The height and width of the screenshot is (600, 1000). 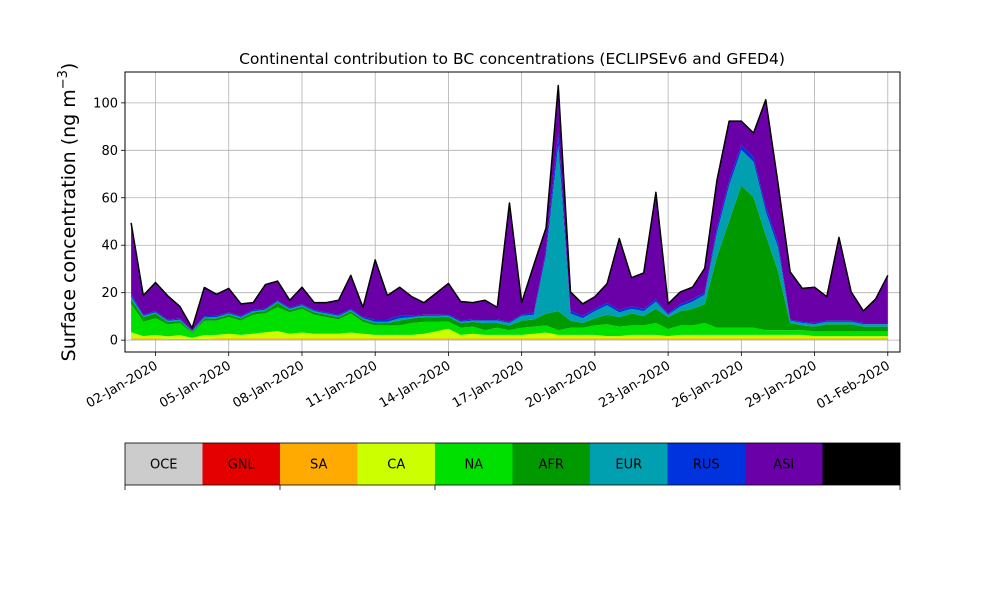 I want to click on legend-swatch-na, so click(x=474, y=464).